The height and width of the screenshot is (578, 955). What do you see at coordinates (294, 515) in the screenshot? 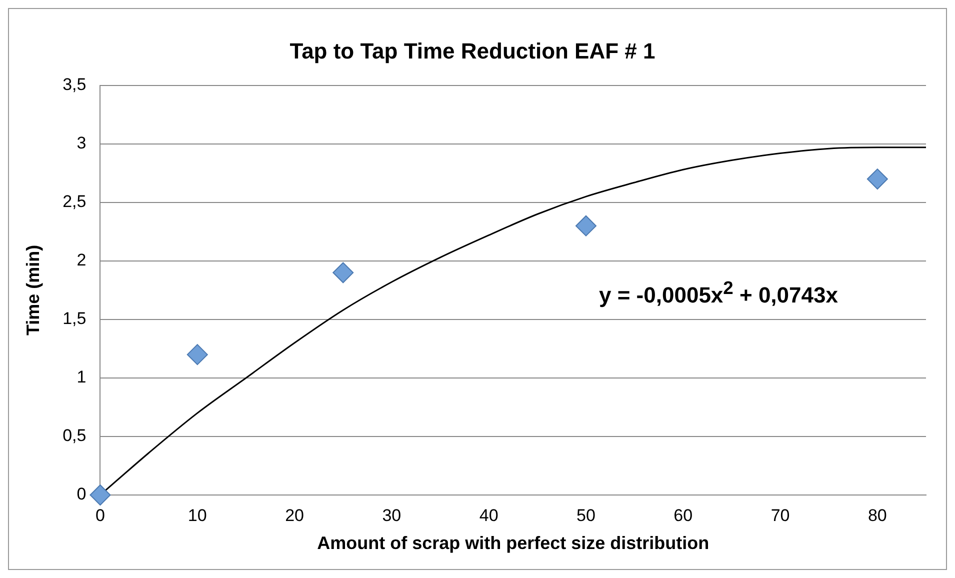
I see `x-tick-label: 20` at bounding box center [294, 515].